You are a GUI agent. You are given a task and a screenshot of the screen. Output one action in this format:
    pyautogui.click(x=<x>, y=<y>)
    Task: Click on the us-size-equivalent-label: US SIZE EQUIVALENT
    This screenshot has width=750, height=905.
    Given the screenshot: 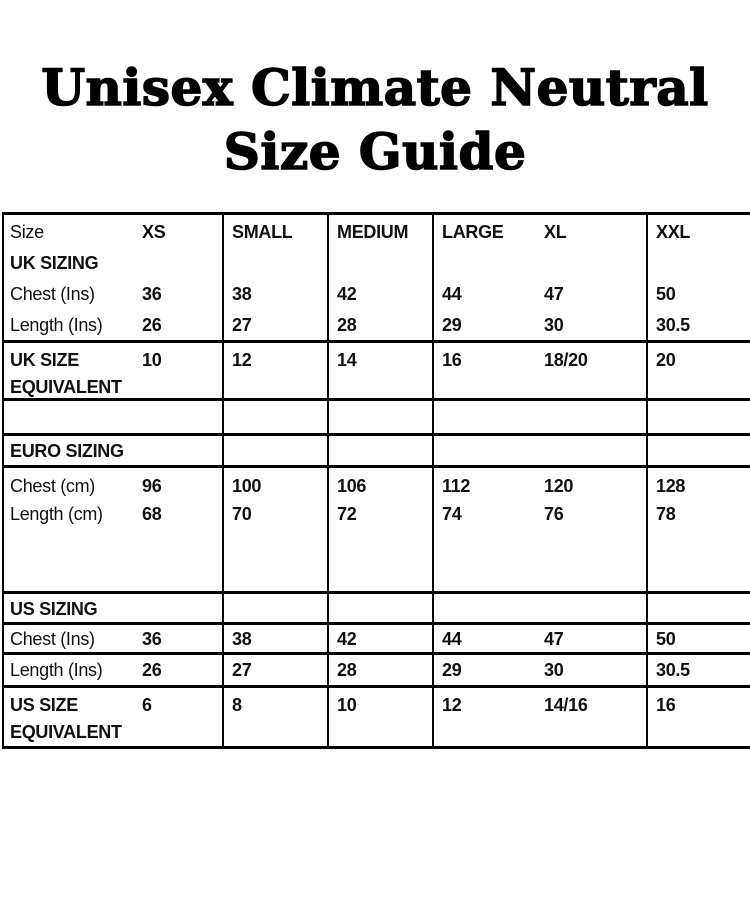 What is the action you would take?
    pyautogui.click(x=66, y=718)
    